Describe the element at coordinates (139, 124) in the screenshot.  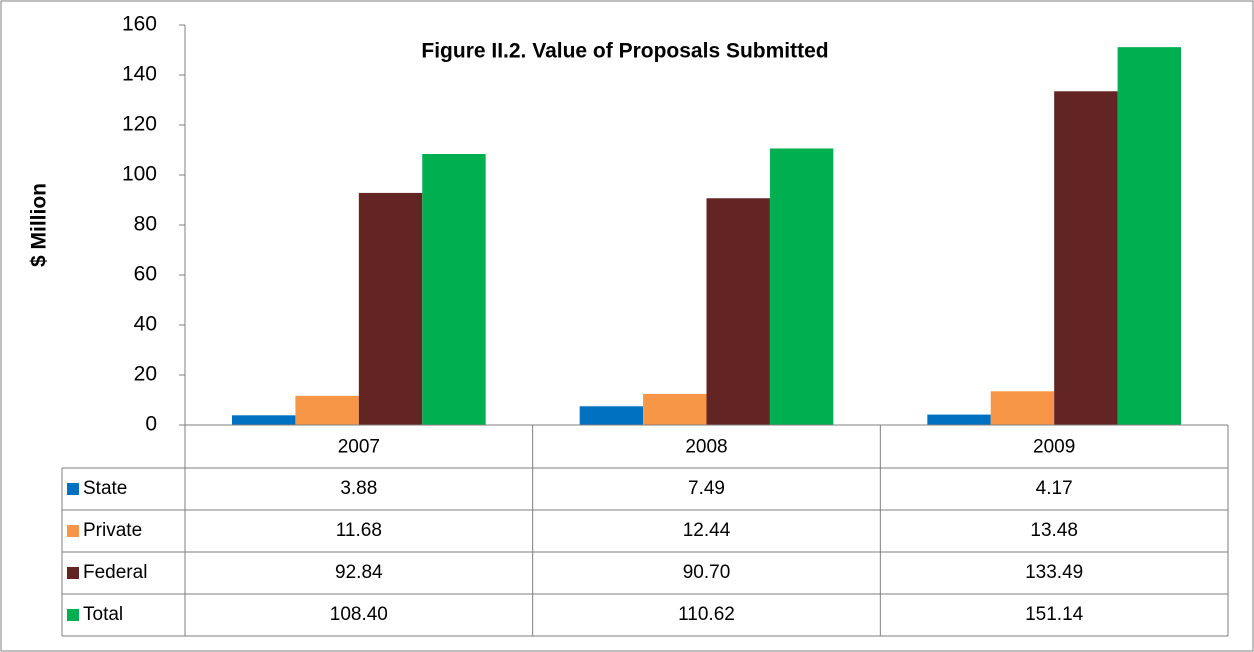
I see `y-tick-label: 120` at that location.